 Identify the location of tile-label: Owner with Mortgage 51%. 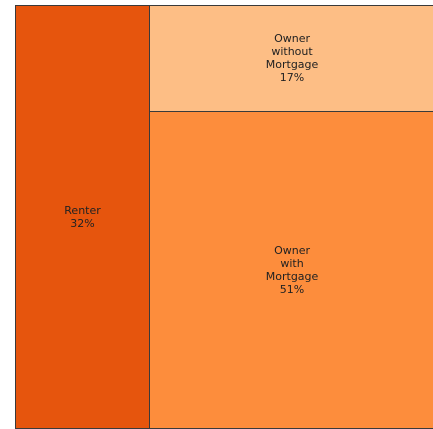
(292, 270).